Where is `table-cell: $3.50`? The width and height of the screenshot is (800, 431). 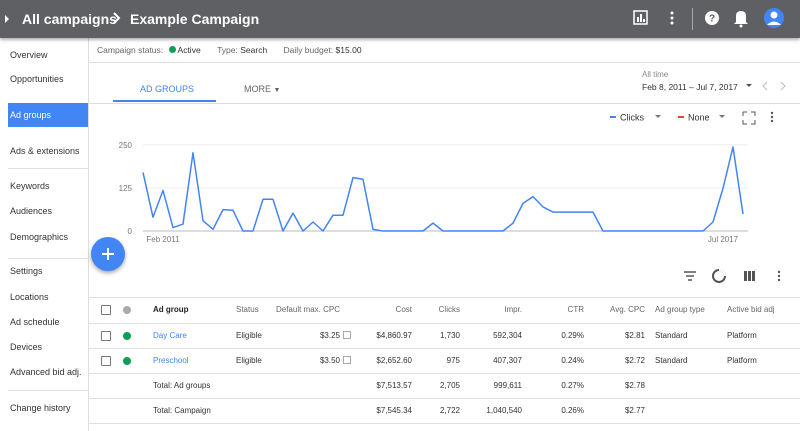 table-cell: $3.50 is located at coordinates (329, 360).